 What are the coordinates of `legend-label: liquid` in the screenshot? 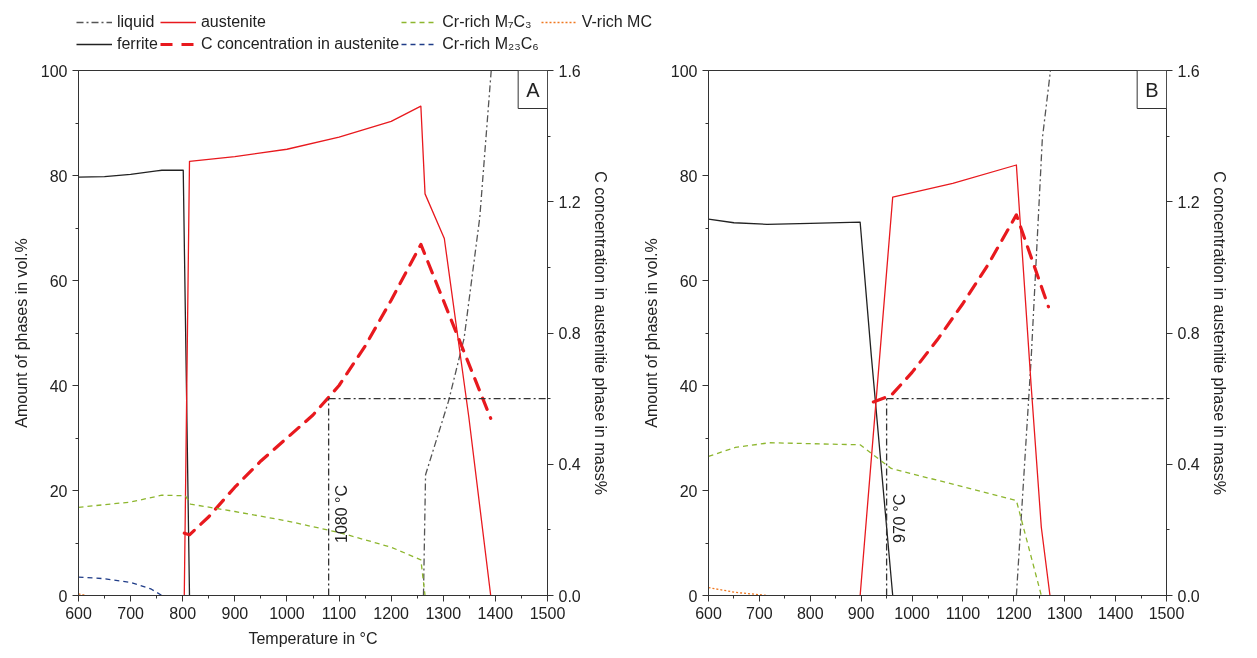 It's located at (136, 22).